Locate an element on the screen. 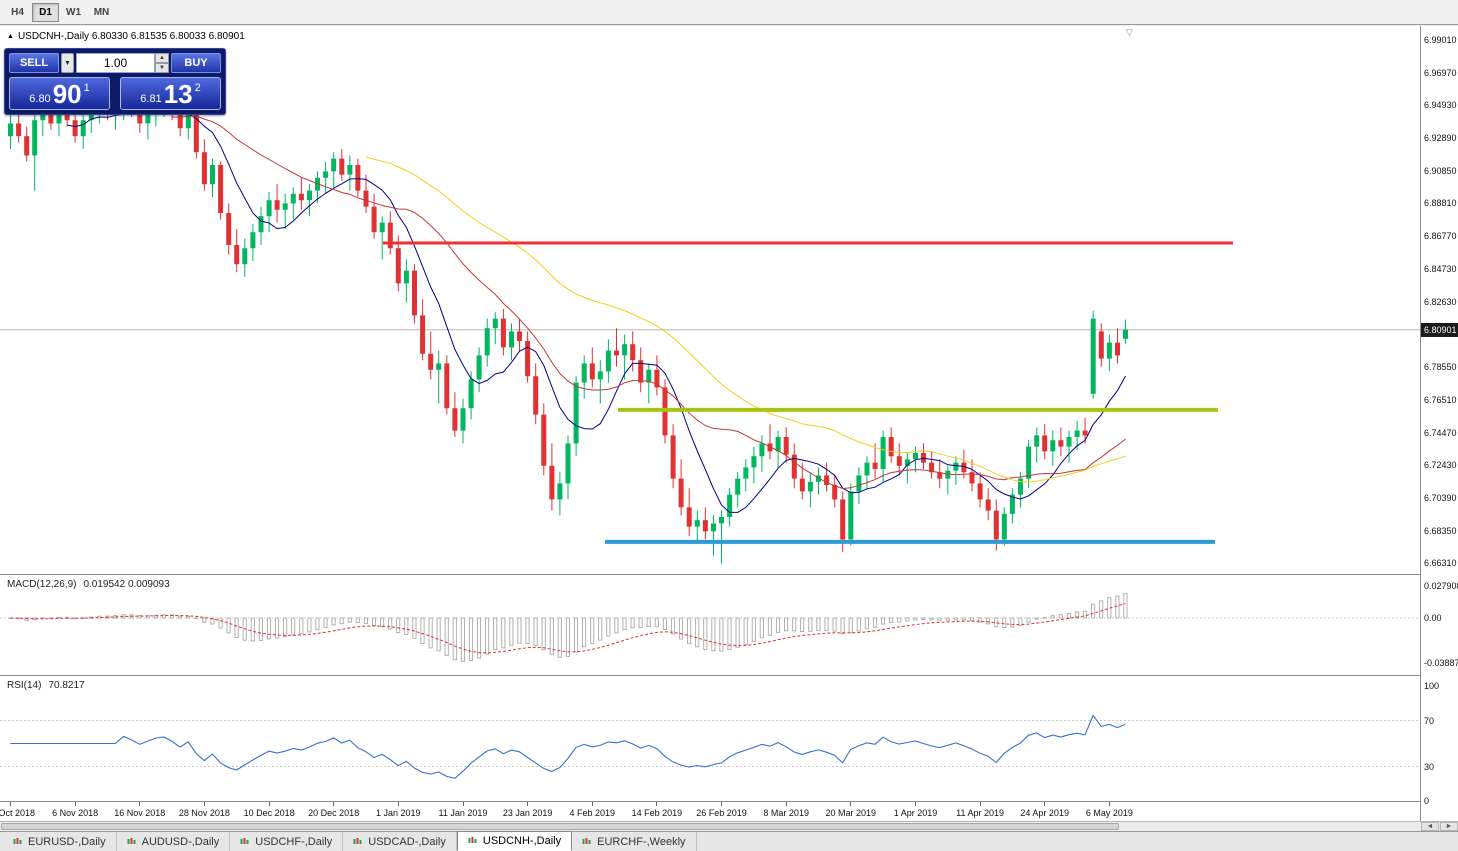 This screenshot has height=851, width=1458. rsi-panel: RSI(14) 70.8217 is located at coordinates (710, 738).